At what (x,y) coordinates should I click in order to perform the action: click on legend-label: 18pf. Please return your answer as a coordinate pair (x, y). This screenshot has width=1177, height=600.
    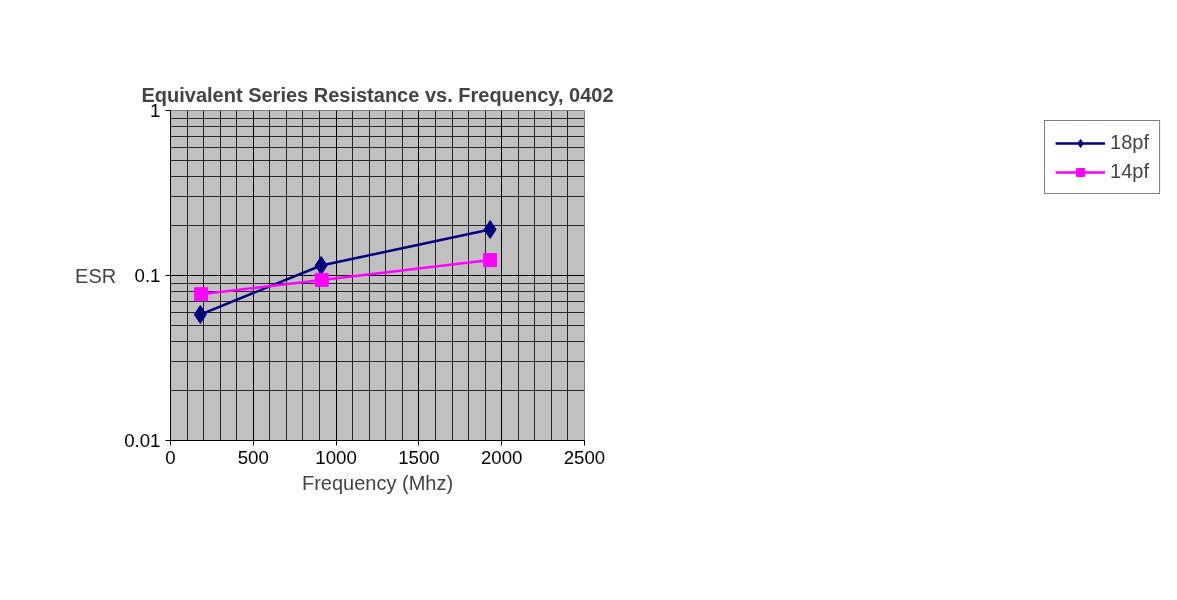
    Looking at the image, I should click on (1129, 142).